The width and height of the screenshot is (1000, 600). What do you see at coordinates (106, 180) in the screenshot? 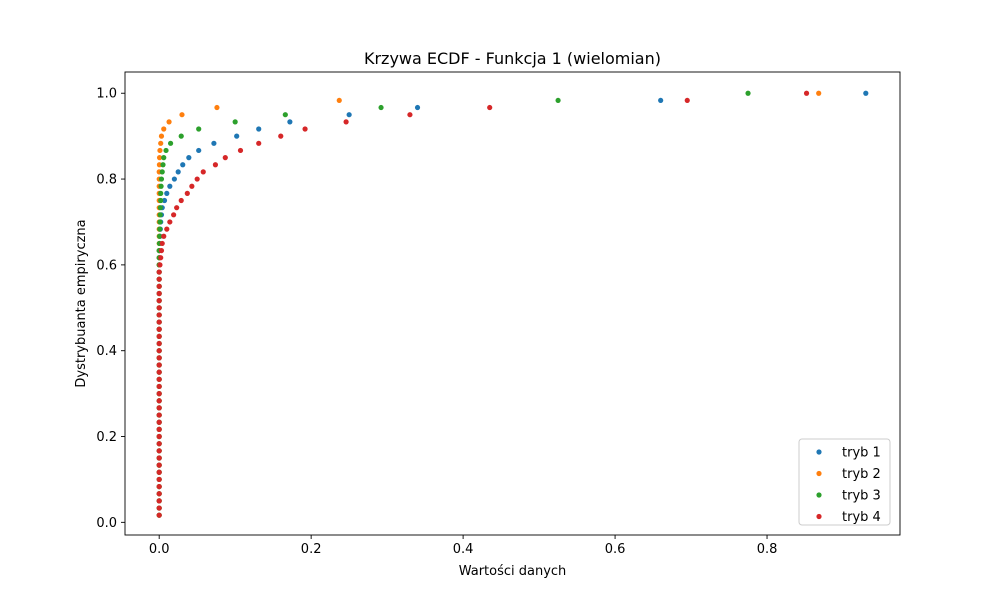
I see `y-tick-label: 0.8` at bounding box center [106, 180].